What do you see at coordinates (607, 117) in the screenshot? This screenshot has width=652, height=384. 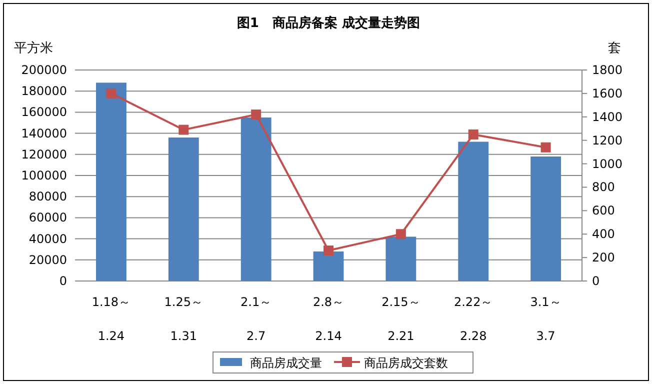 I see `y2-tick-label: 1400` at bounding box center [607, 117].